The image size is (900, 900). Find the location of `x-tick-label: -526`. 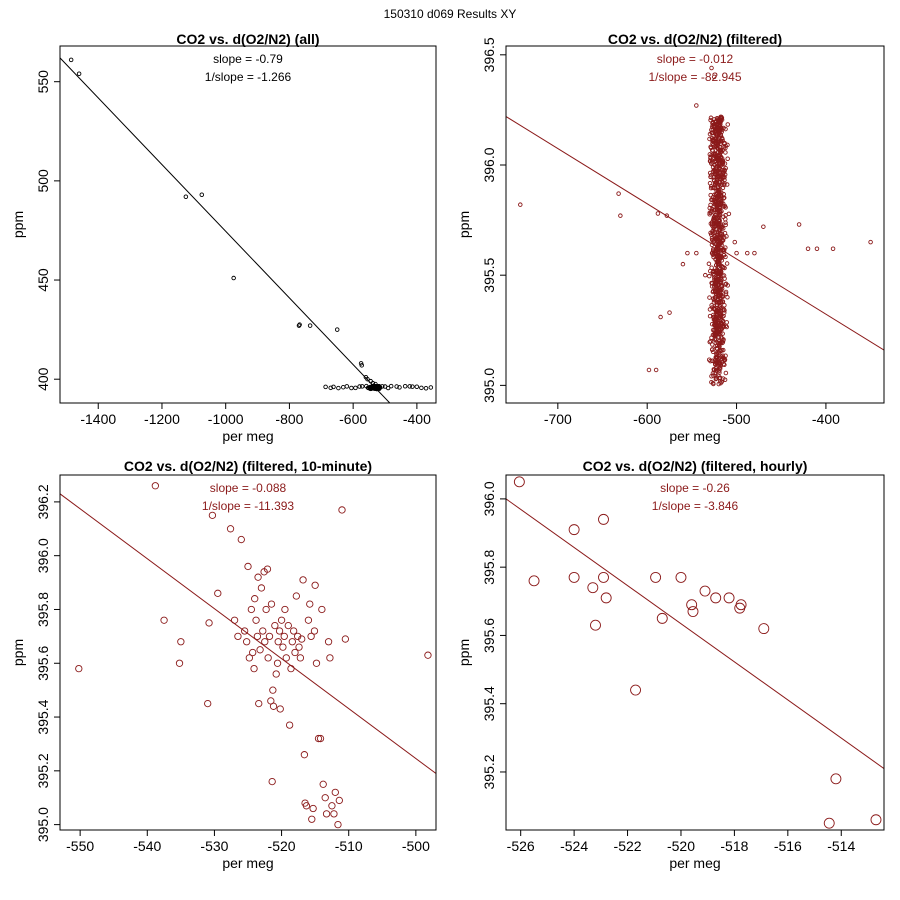

x-tick-label: -526 is located at coordinates (521, 846).